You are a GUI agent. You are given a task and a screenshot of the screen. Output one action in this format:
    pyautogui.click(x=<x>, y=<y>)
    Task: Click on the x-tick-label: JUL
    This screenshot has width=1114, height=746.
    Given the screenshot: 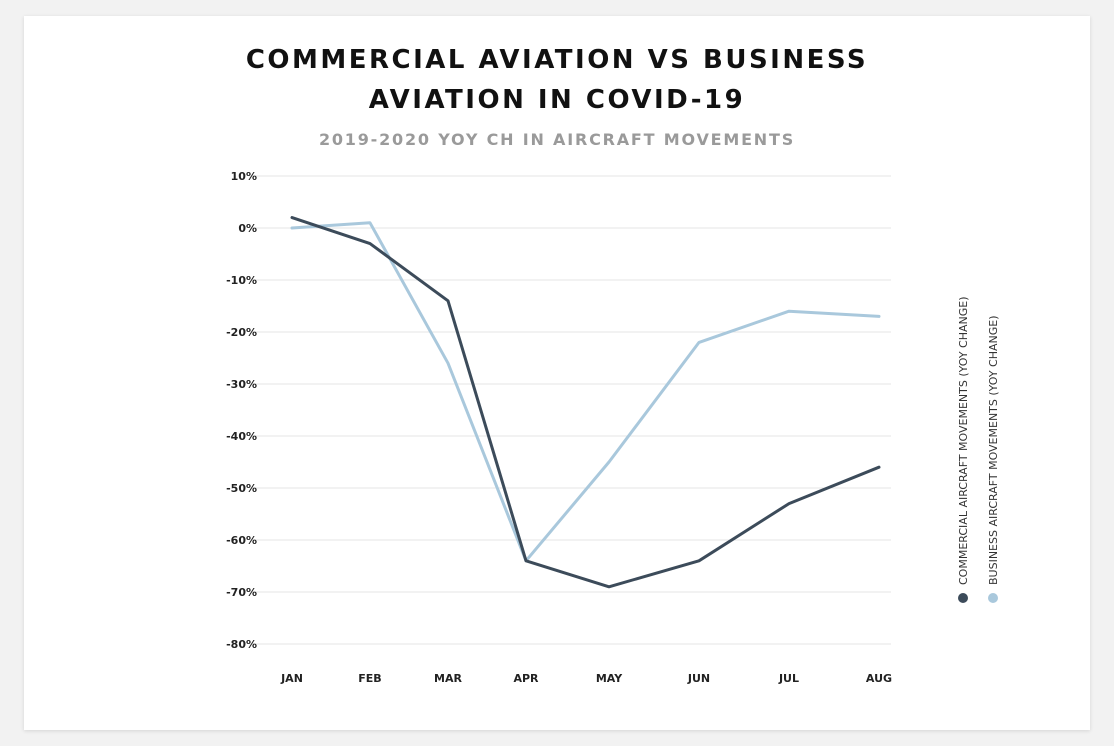 What is the action you would take?
    pyautogui.click(x=788, y=678)
    